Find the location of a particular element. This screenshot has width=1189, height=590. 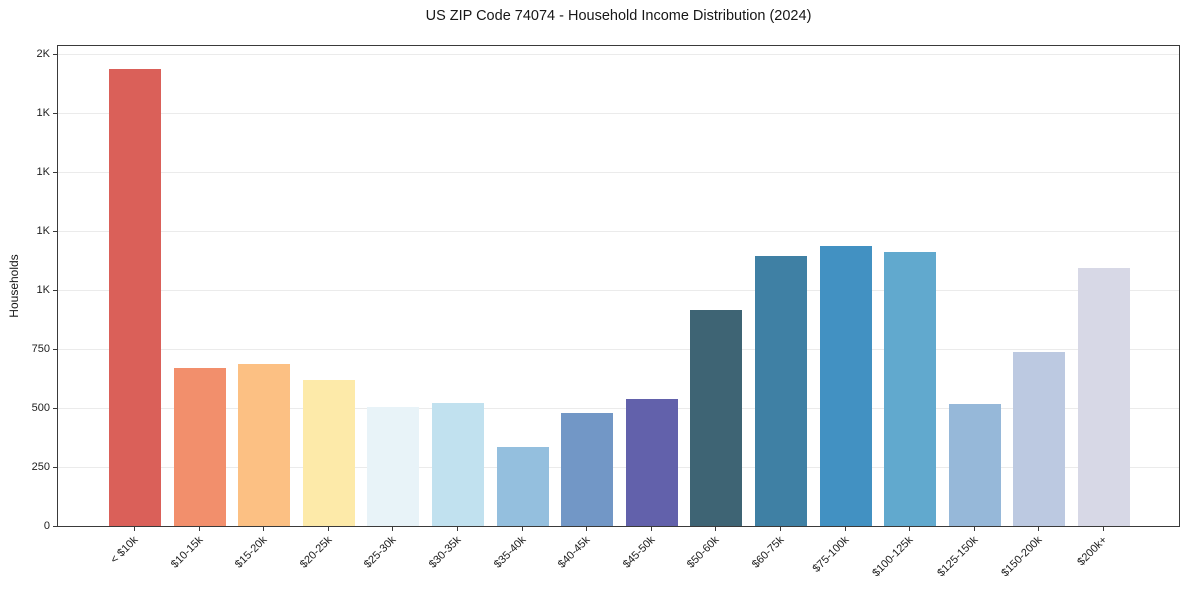

bar-125-150k is located at coordinates (974, 464).